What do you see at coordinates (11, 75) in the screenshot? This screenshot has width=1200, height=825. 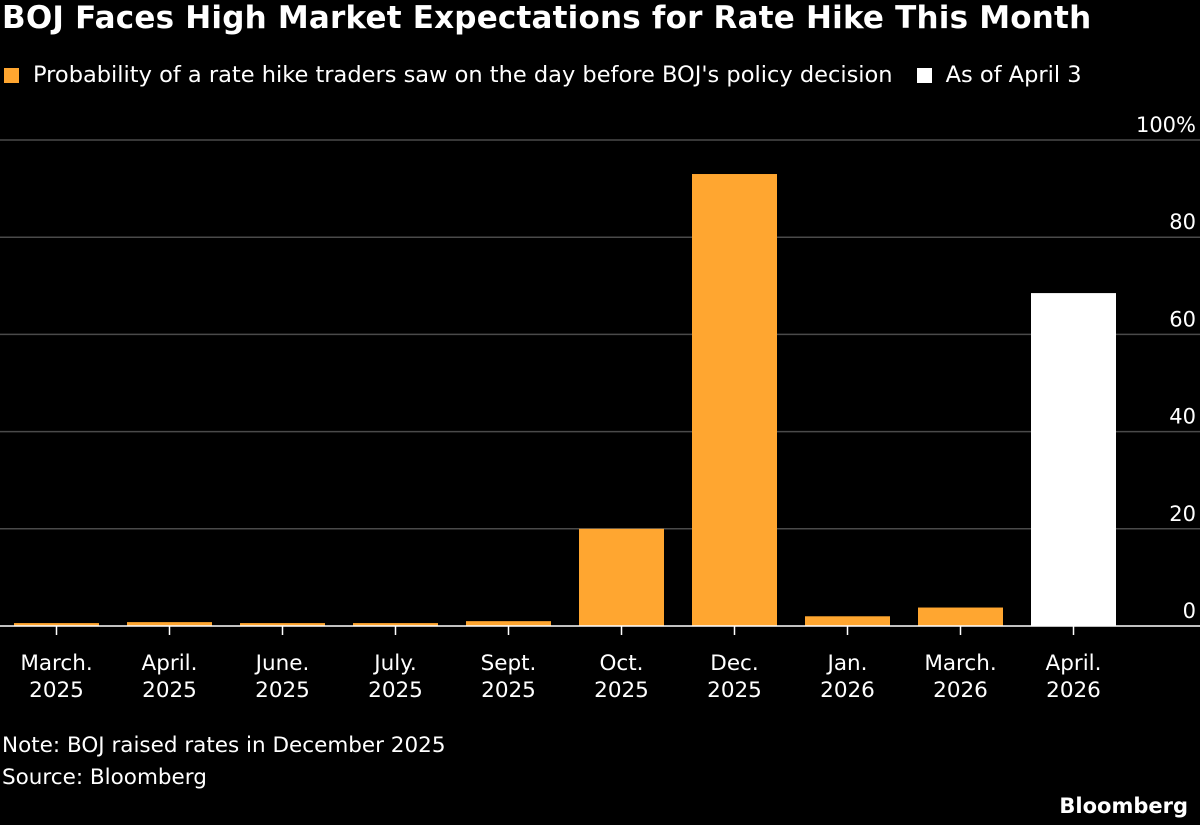 I see `legend-swatch-orange` at bounding box center [11, 75].